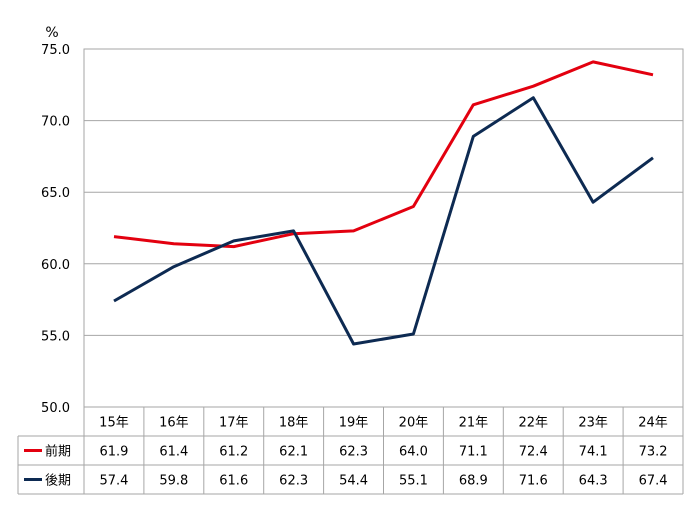 The height and width of the screenshot is (518, 690). Describe the element at coordinates (55, 336) in the screenshot. I see `y-tick-label: 55.0` at that location.